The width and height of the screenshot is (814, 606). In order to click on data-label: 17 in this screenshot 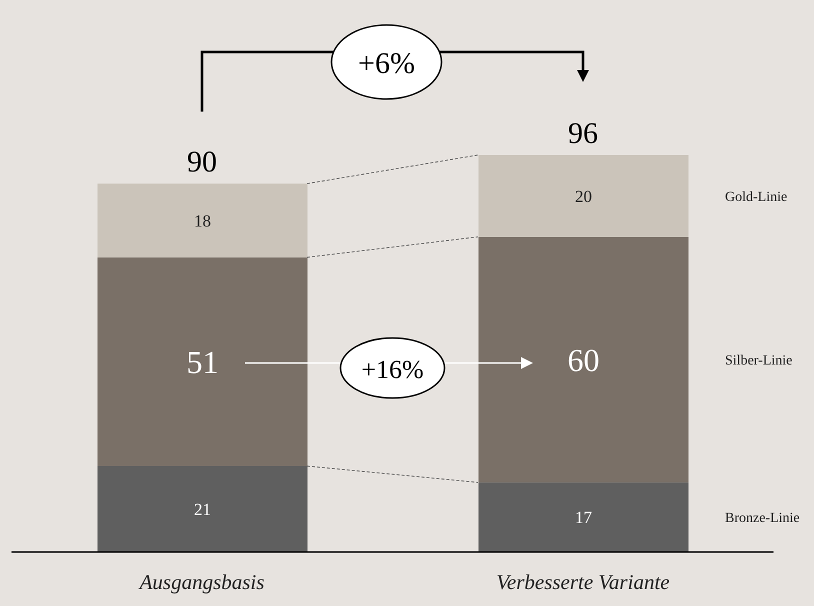, I will do `click(583, 518)`.